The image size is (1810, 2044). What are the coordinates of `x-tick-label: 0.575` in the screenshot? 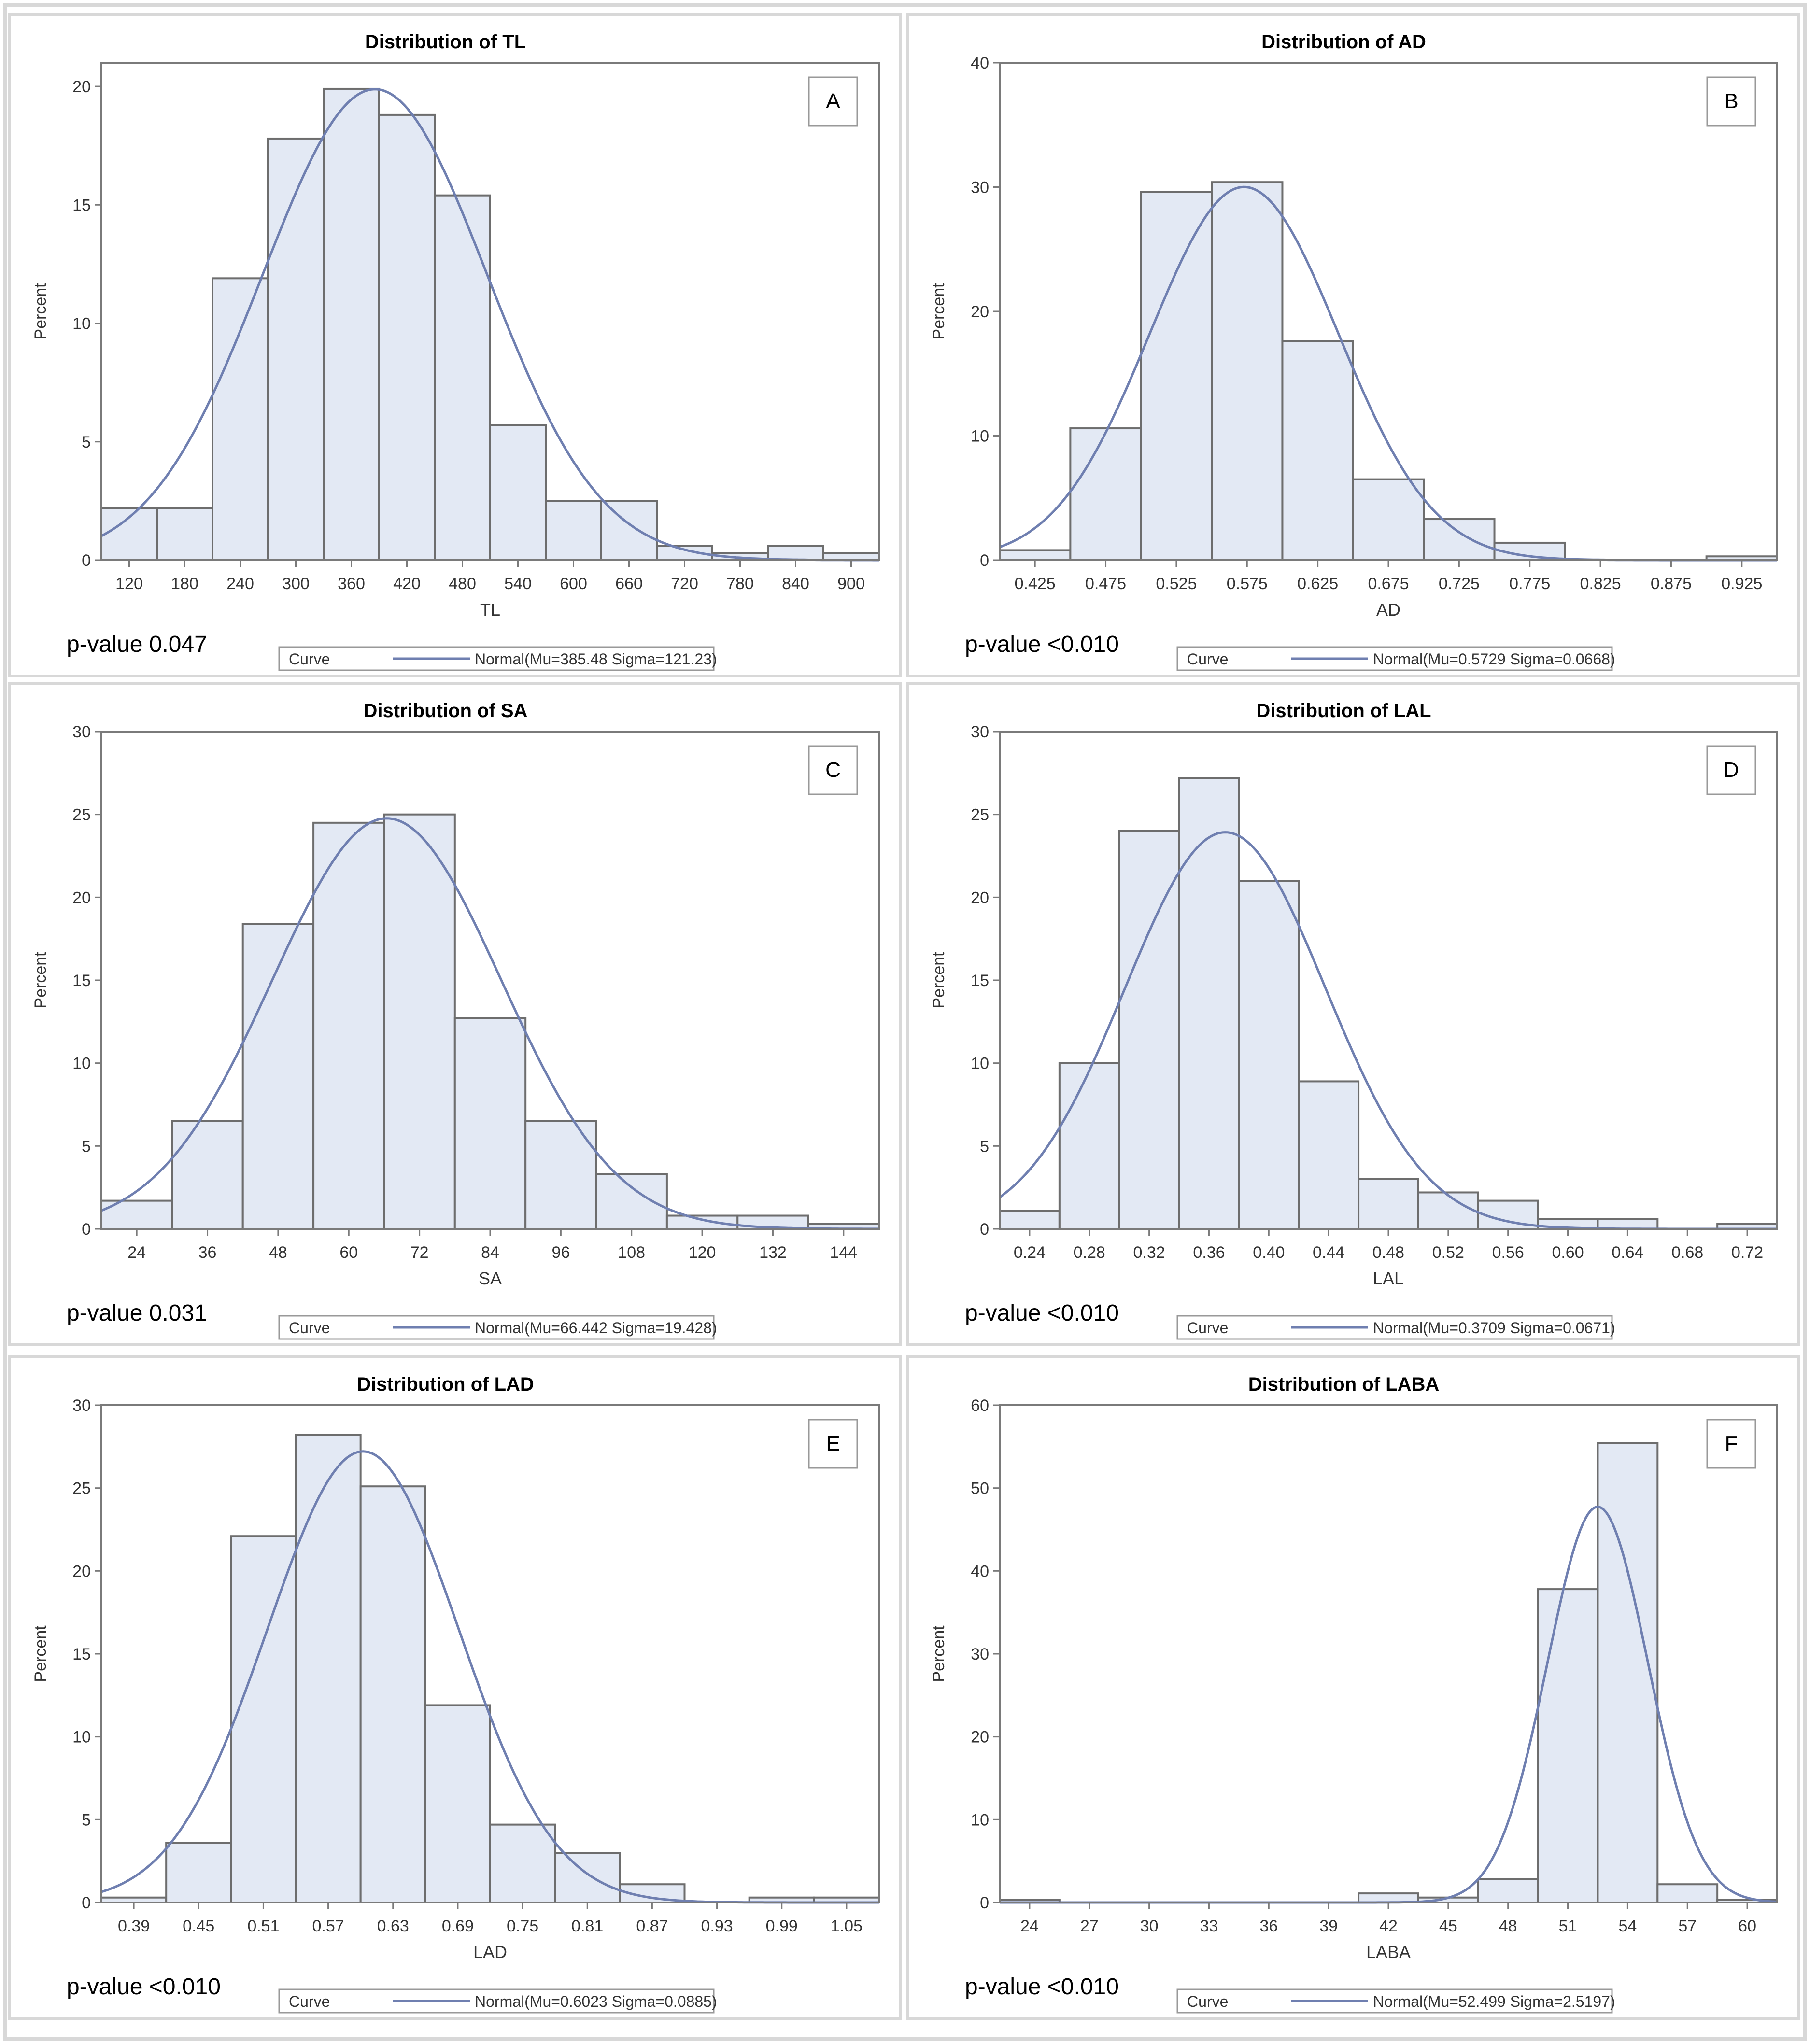 It's located at (1247, 584).